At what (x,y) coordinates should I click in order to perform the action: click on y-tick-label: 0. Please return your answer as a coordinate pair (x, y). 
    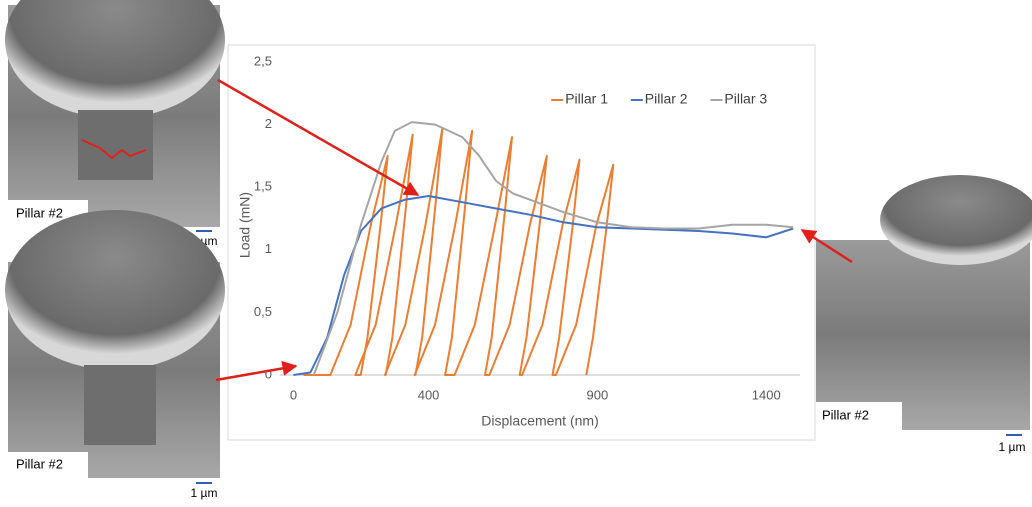
    Looking at the image, I should click on (268, 373).